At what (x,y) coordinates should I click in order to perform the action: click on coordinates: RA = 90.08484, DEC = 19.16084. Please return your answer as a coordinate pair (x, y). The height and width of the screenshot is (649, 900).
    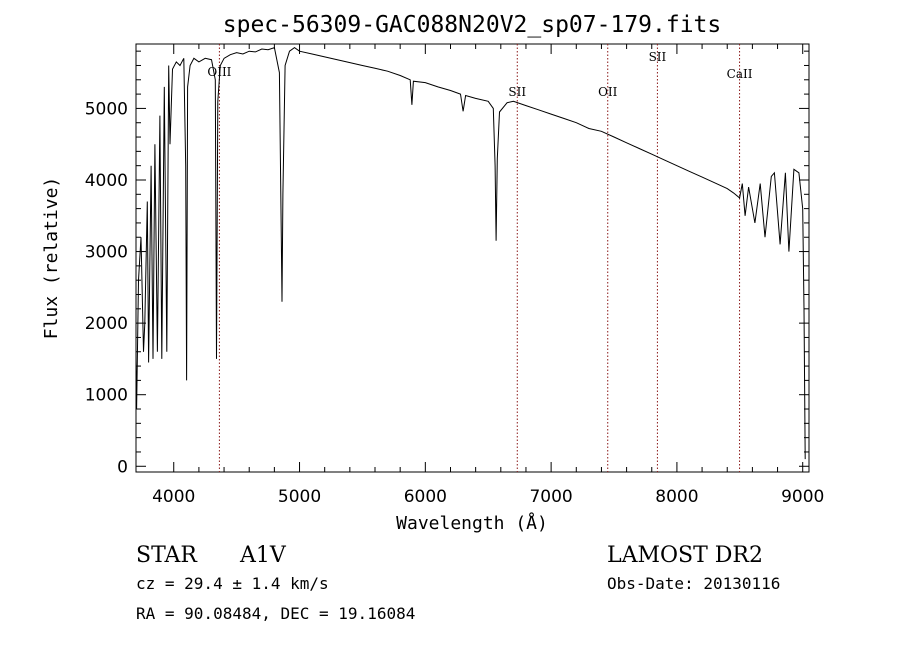
    Looking at the image, I should click on (275, 613).